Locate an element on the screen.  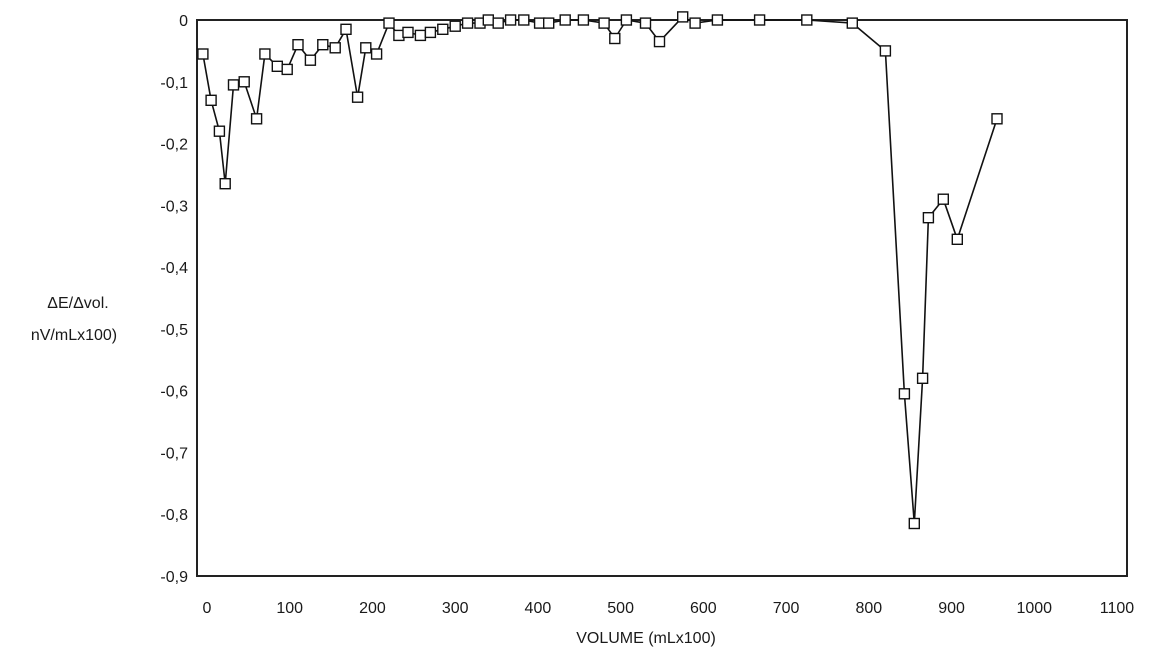
x-tick-label: 0 is located at coordinates (207, 608).